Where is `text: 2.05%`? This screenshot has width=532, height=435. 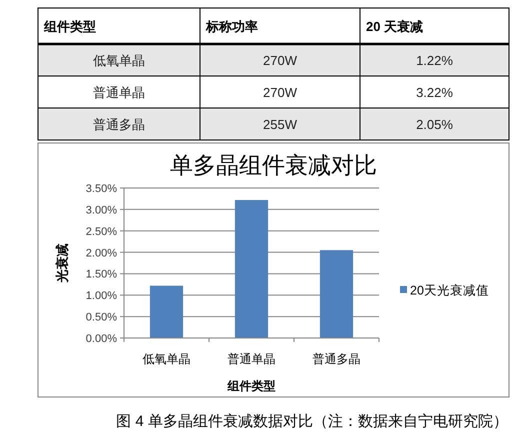
text: 2.05% is located at coordinates (434, 124).